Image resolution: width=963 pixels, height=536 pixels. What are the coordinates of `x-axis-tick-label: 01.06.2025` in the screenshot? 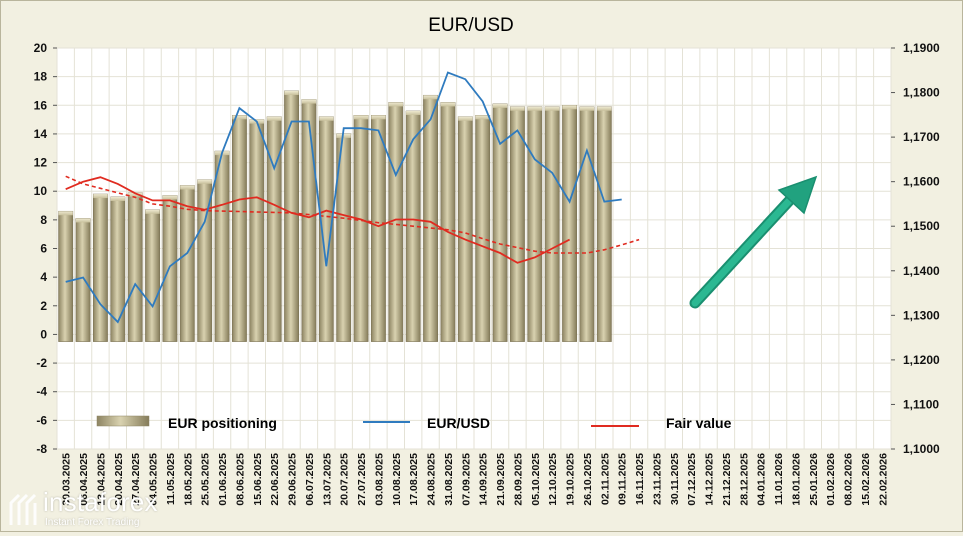 It's located at (223, 479).